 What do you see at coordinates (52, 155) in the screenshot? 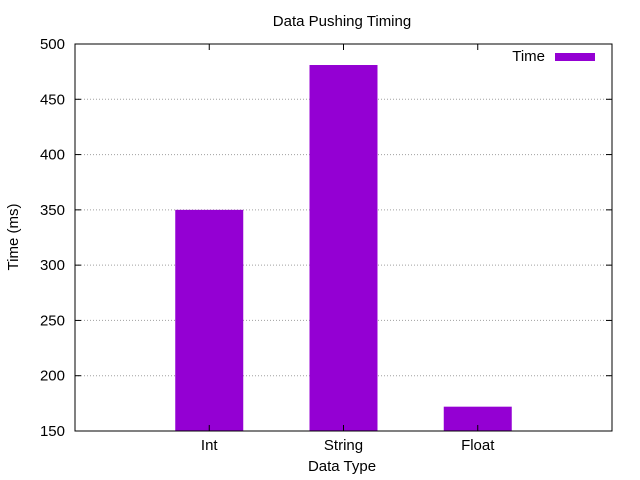
I see `y-tick-label: 400` at bounding box center [52, 155].